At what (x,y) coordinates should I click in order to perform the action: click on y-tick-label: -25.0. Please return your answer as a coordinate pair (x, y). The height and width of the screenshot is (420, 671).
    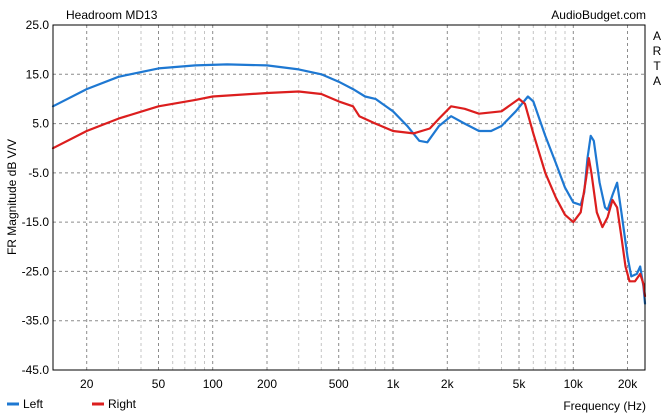
    Looking at the image, I should click on (36, 271).